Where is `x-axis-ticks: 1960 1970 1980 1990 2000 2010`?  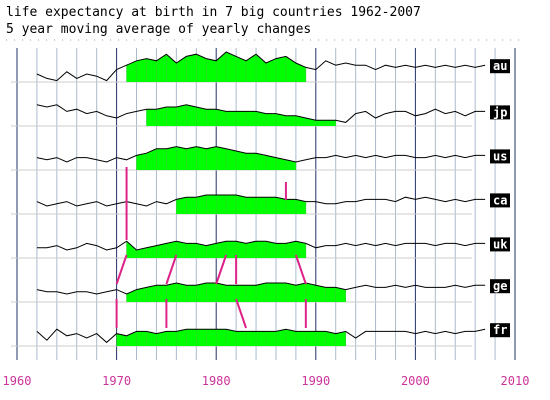
x-axis-ticks: 1960 1970 1980 1990 2000 2010 is located at coordinates (266, 381).